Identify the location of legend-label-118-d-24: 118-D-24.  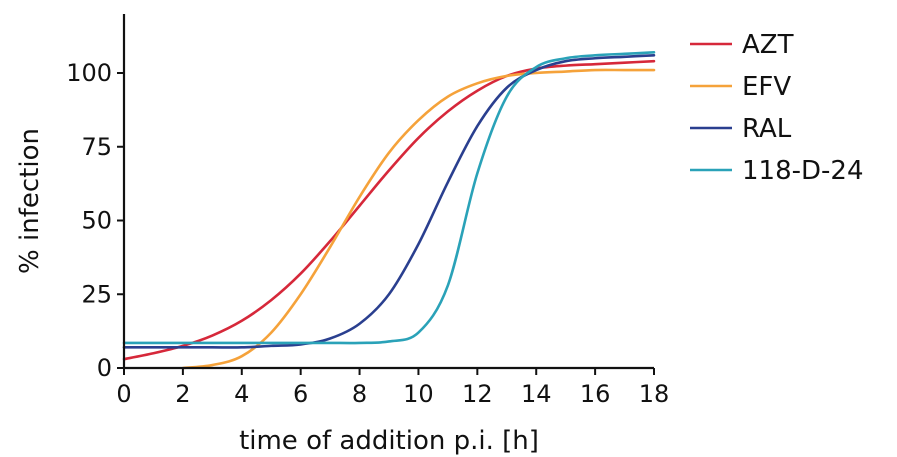
(803, 171).